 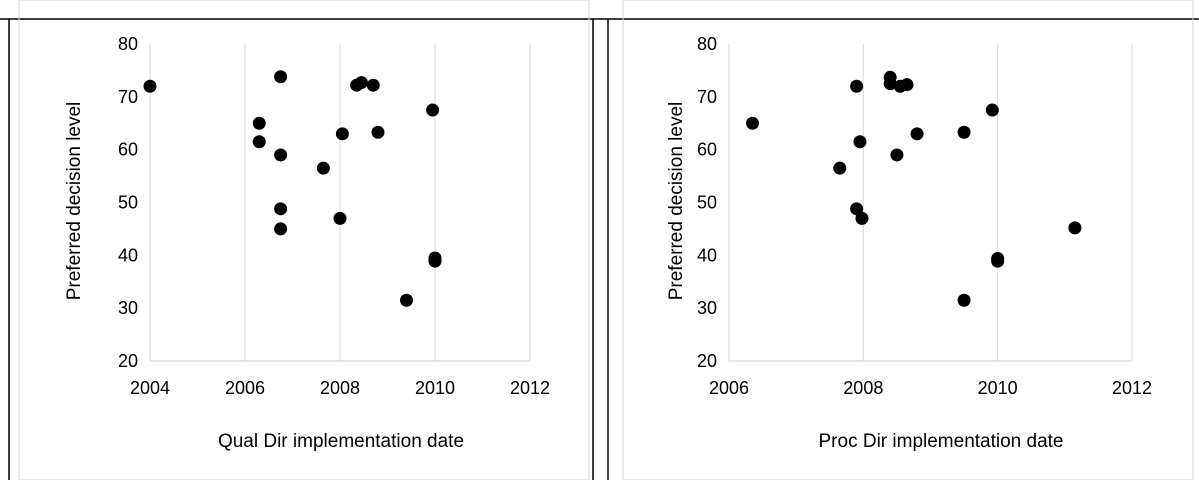 I want to click on qual-dir-y-tick-label: 50, so click(x=128, y=203).